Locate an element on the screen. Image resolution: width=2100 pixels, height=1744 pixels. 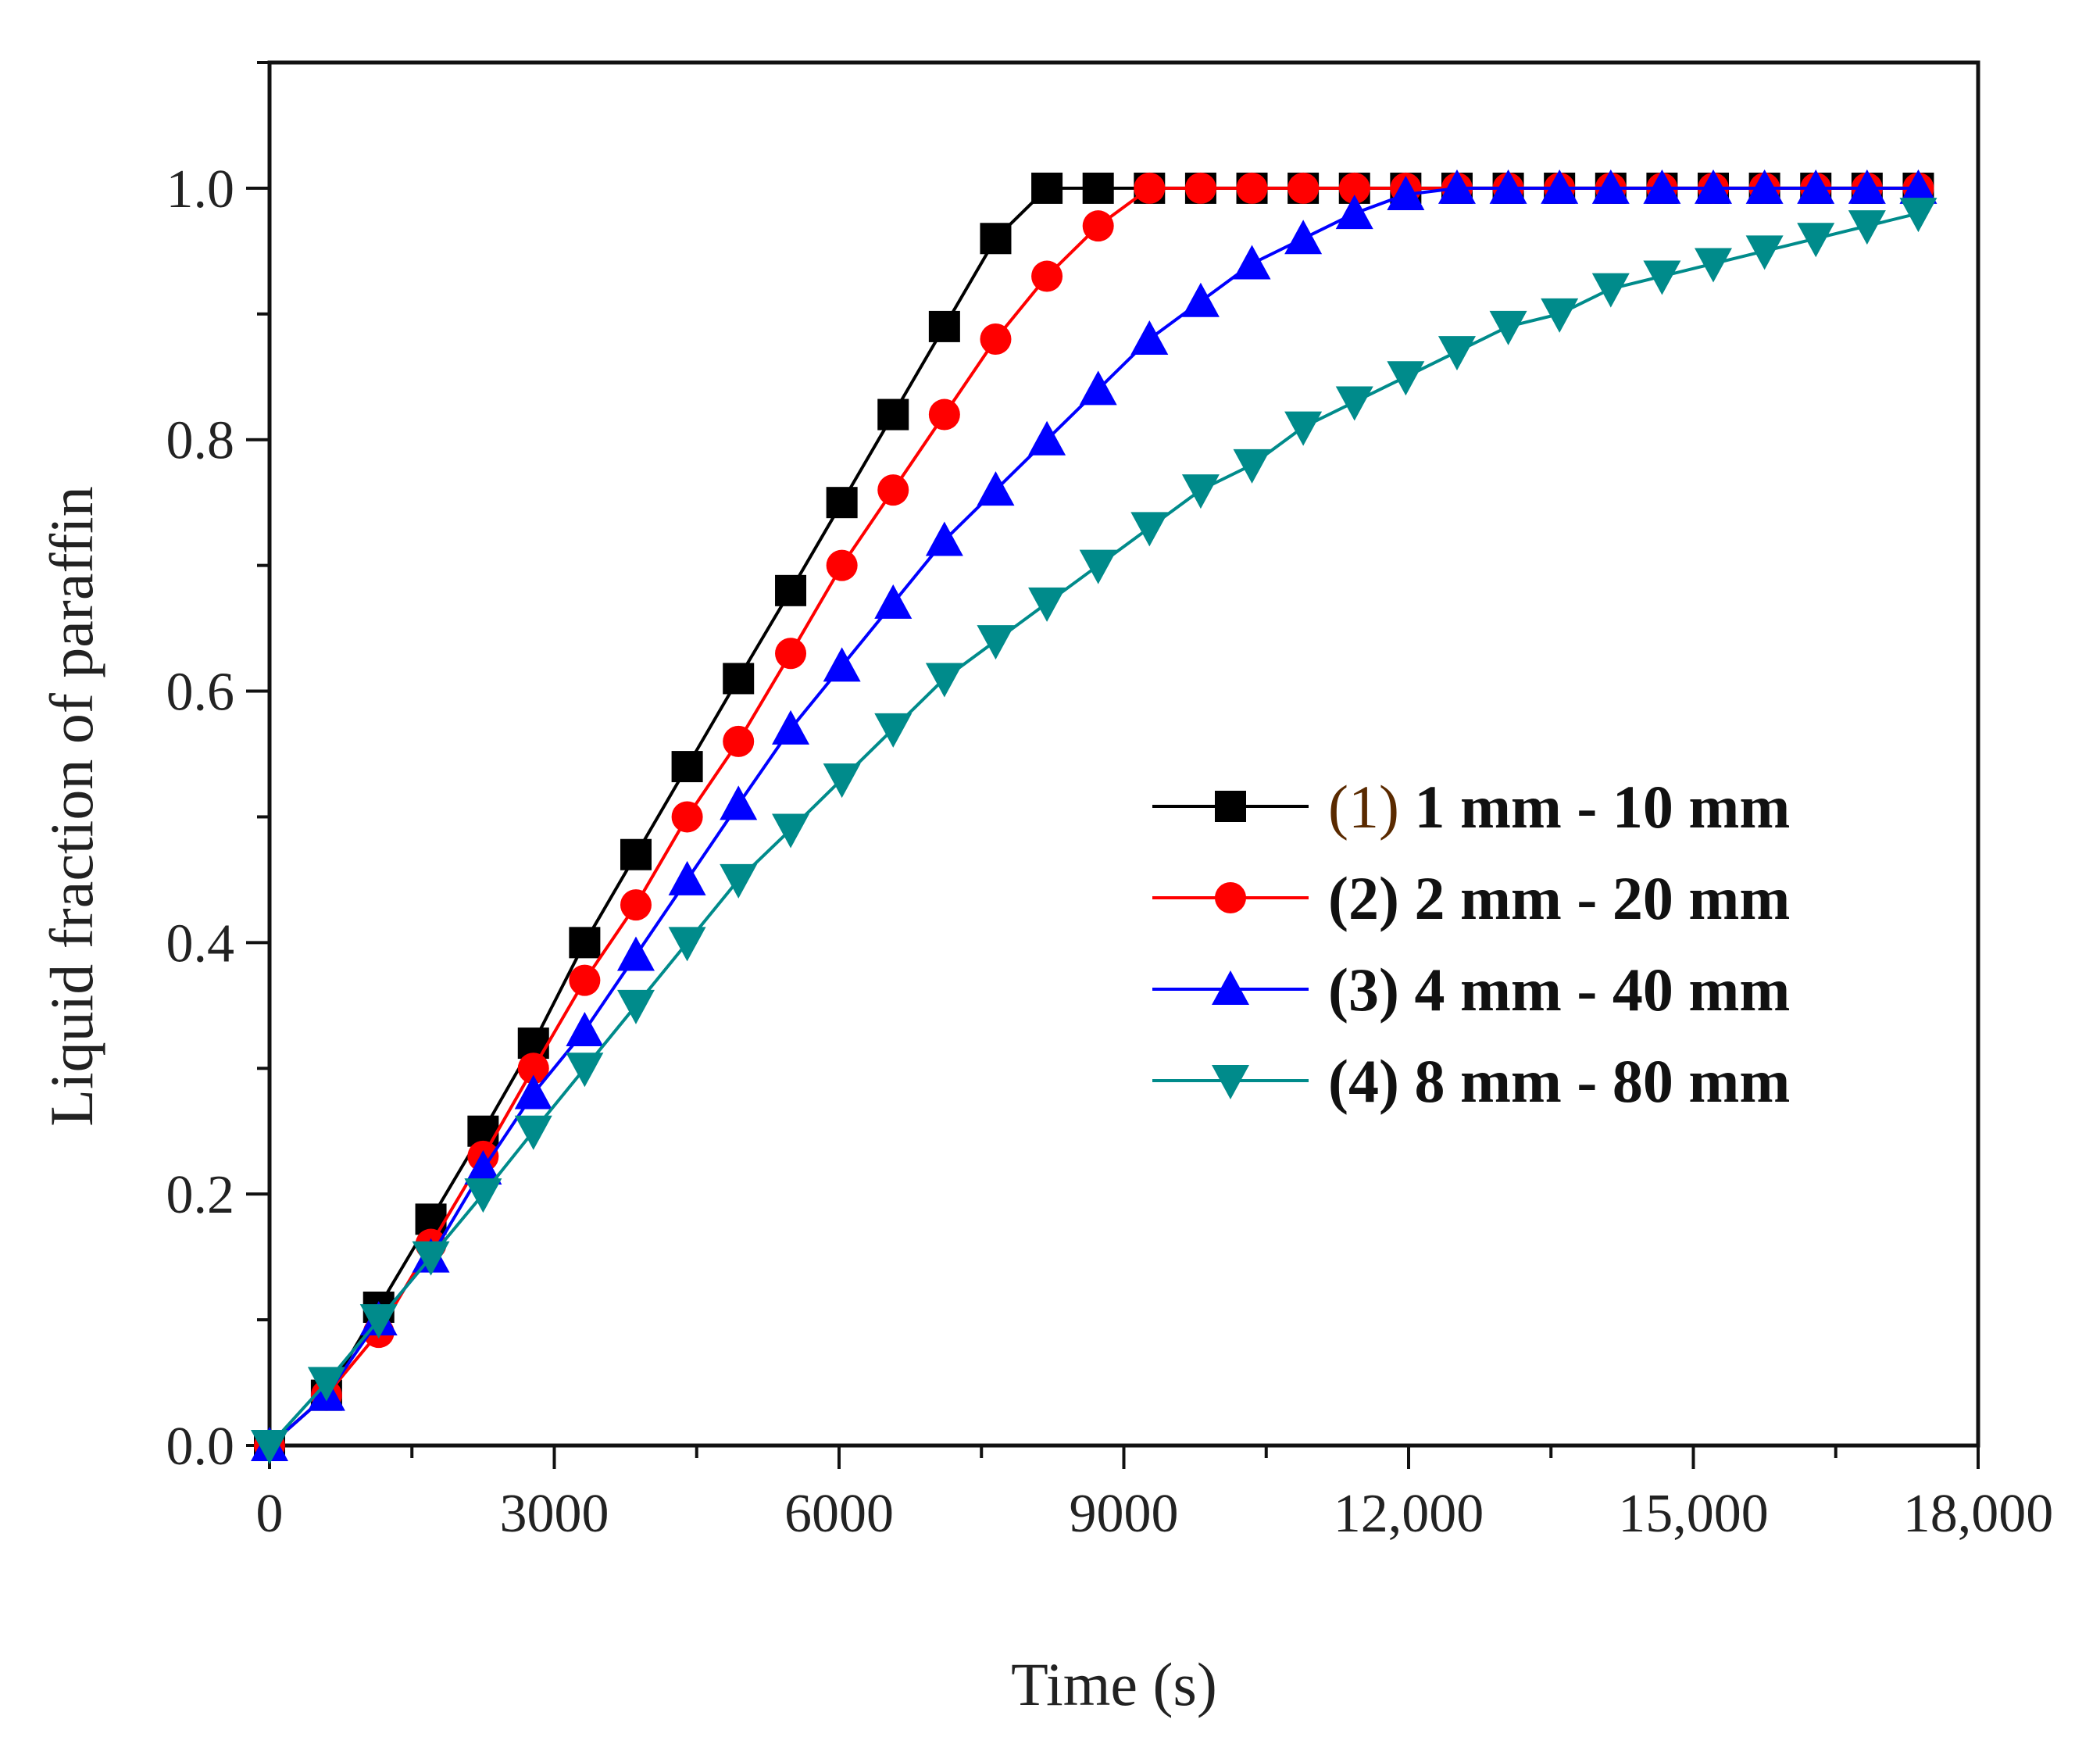
x-tick-label: 3000 is located at coordinates (554, 1514).